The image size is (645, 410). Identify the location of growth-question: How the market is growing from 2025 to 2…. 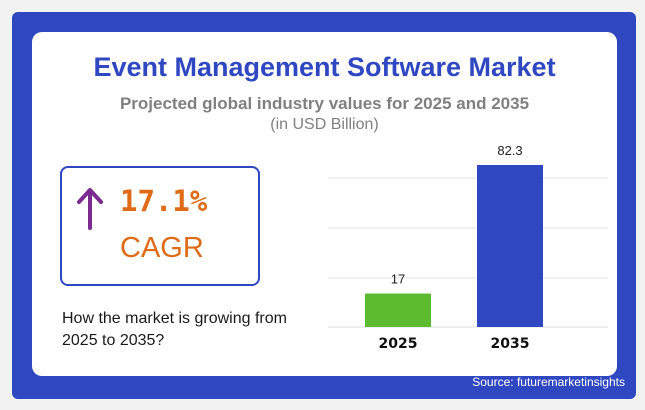
(174, 329).